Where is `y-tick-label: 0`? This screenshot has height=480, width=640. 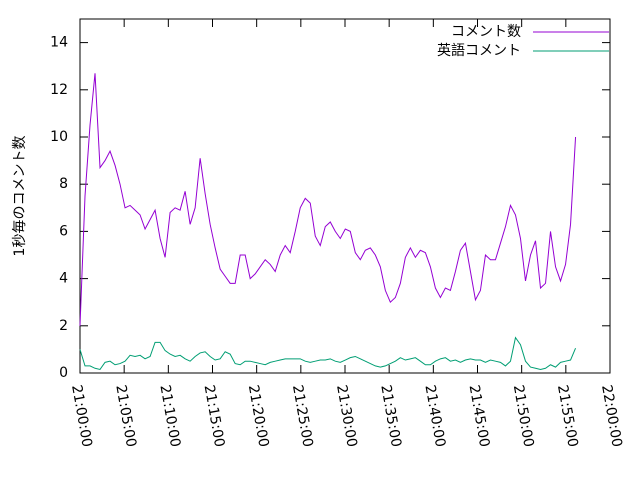
y-tick-label: 0 is located at coordinates (63, 373).